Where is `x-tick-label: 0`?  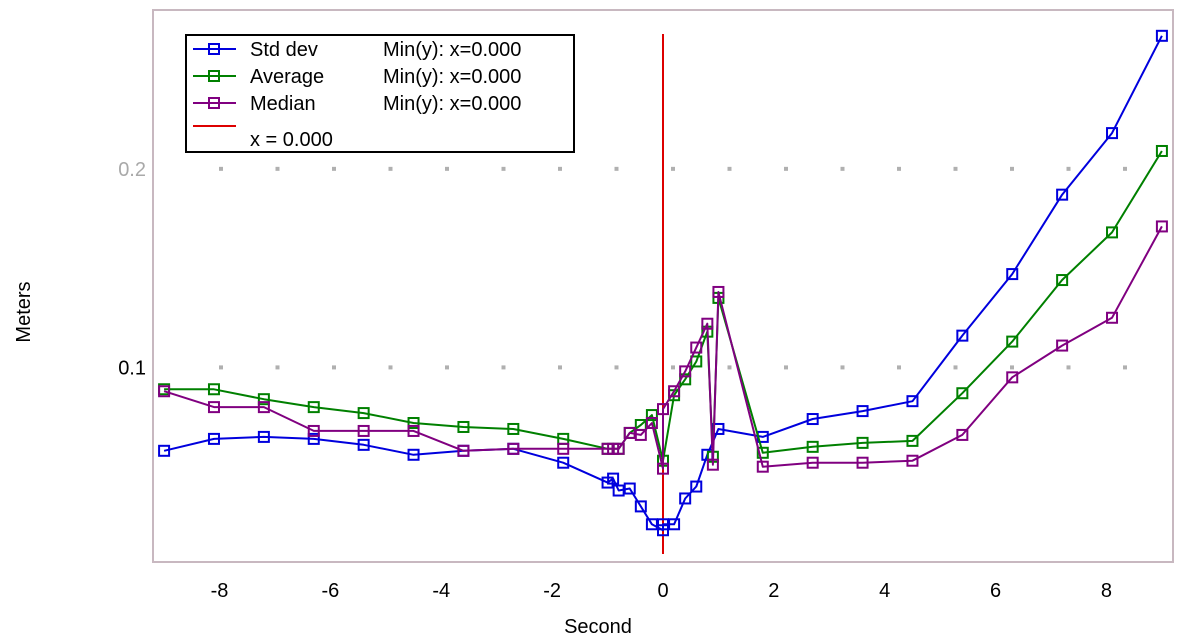 x-tick-label: 0 is located at coordinates (662, 591).